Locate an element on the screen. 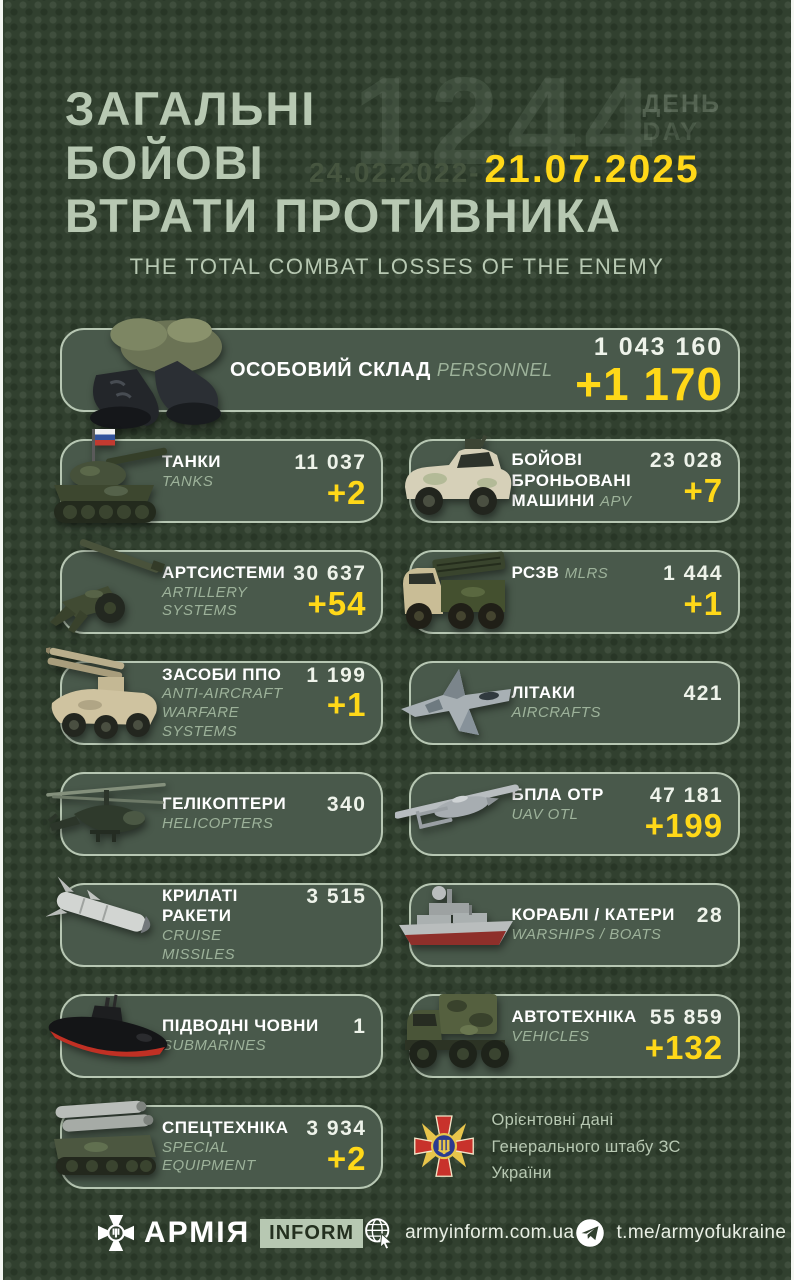 Image resolution: width=794 pixels, height=1280 pixels. total-count: 30 637 is located at coordinates (330, 573).